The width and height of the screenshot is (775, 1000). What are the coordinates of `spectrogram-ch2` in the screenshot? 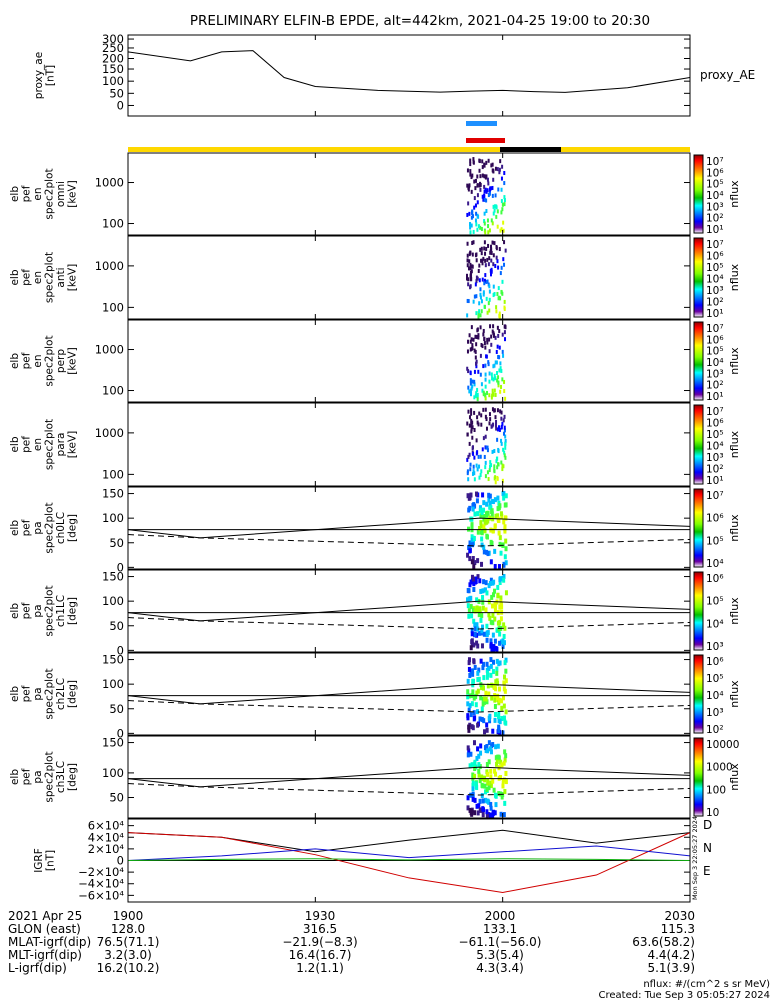 It's located at (487, 696).